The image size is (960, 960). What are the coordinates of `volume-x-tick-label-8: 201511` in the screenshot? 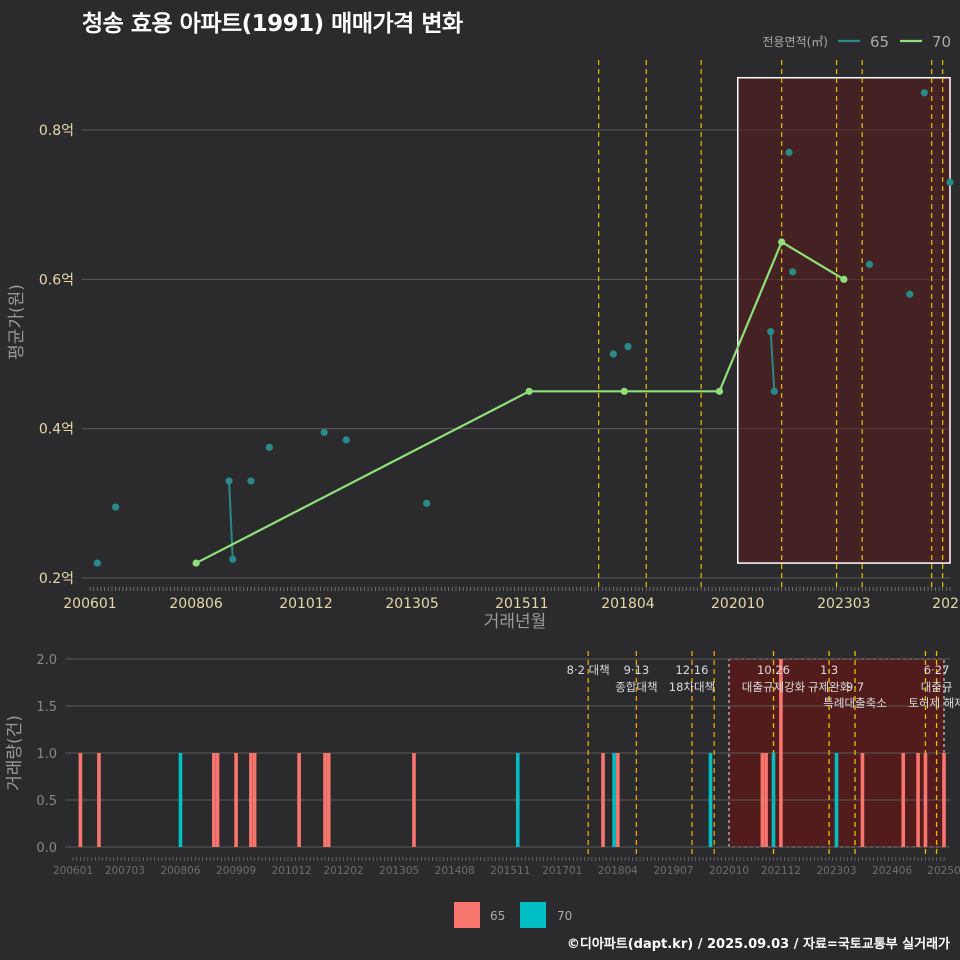 It's located at (510, 871).